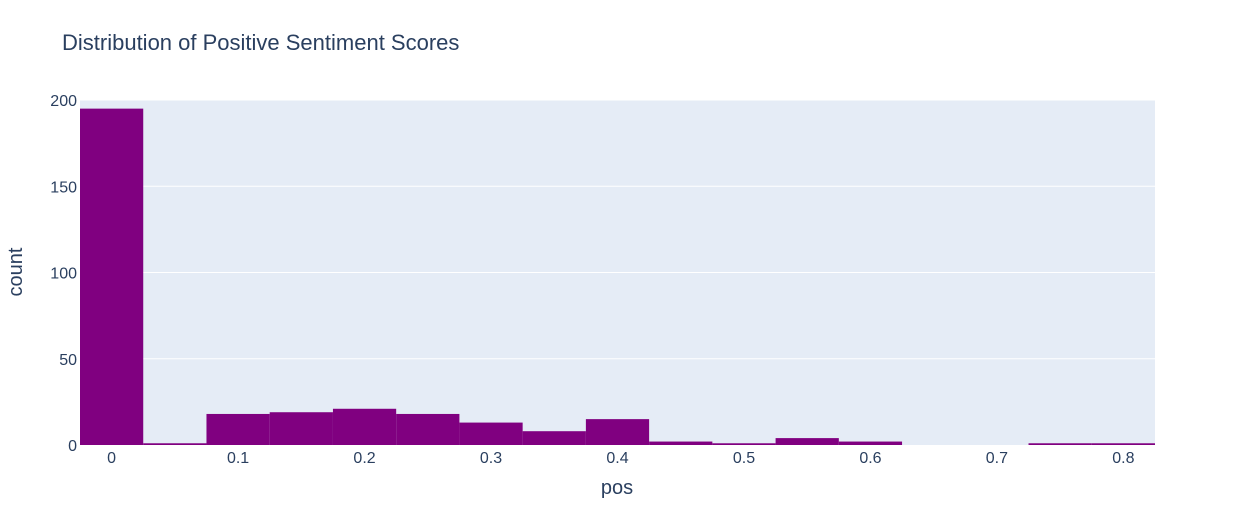  Describe the element at coordinates (997, 458) in the screenshot. I see `x-tick-label: 0.7` at that location.